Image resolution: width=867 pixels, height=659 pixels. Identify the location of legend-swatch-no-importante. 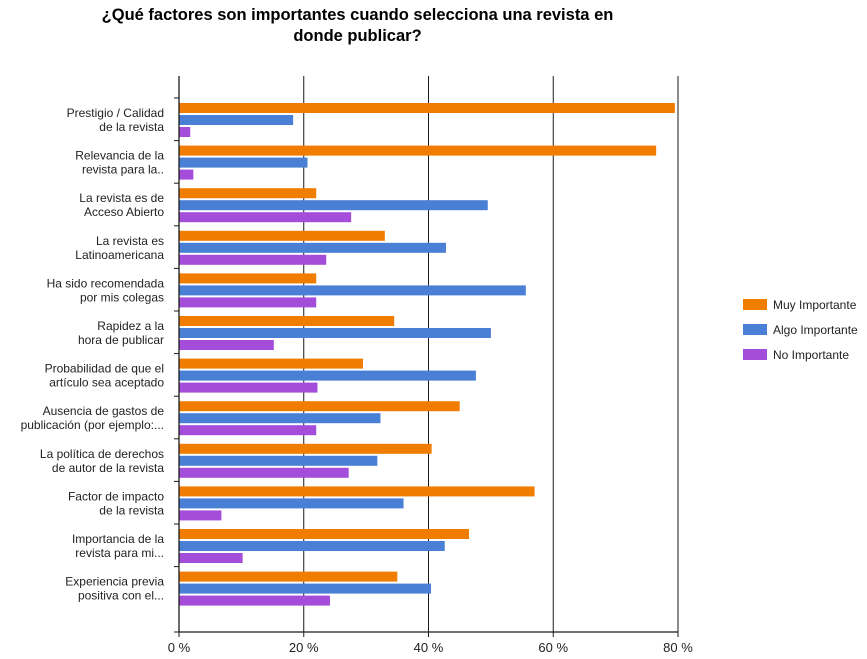
(755, 354).